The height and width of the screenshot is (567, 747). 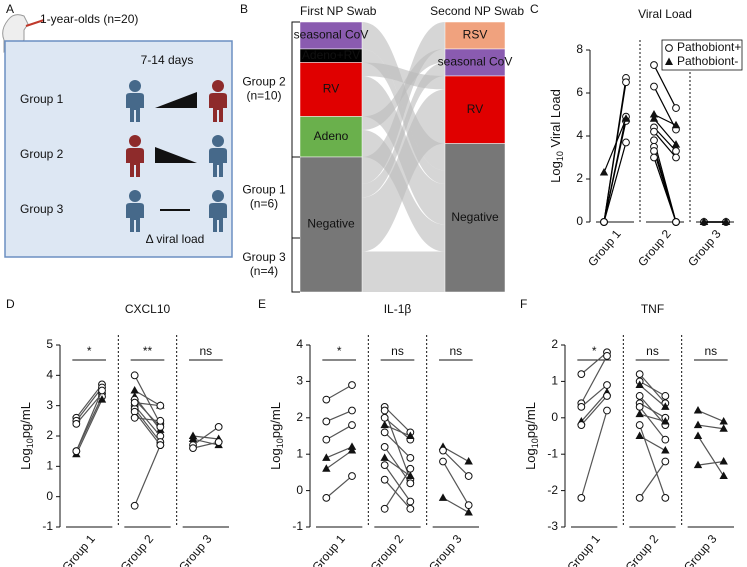 I want to click on y-axis-label-part: 10, so click(x=280, y=443).